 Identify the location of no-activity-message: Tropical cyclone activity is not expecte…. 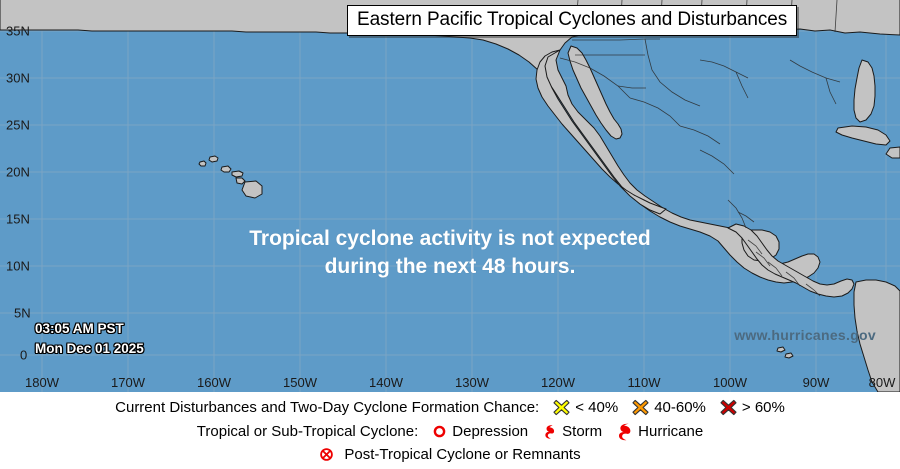
(450, 252).